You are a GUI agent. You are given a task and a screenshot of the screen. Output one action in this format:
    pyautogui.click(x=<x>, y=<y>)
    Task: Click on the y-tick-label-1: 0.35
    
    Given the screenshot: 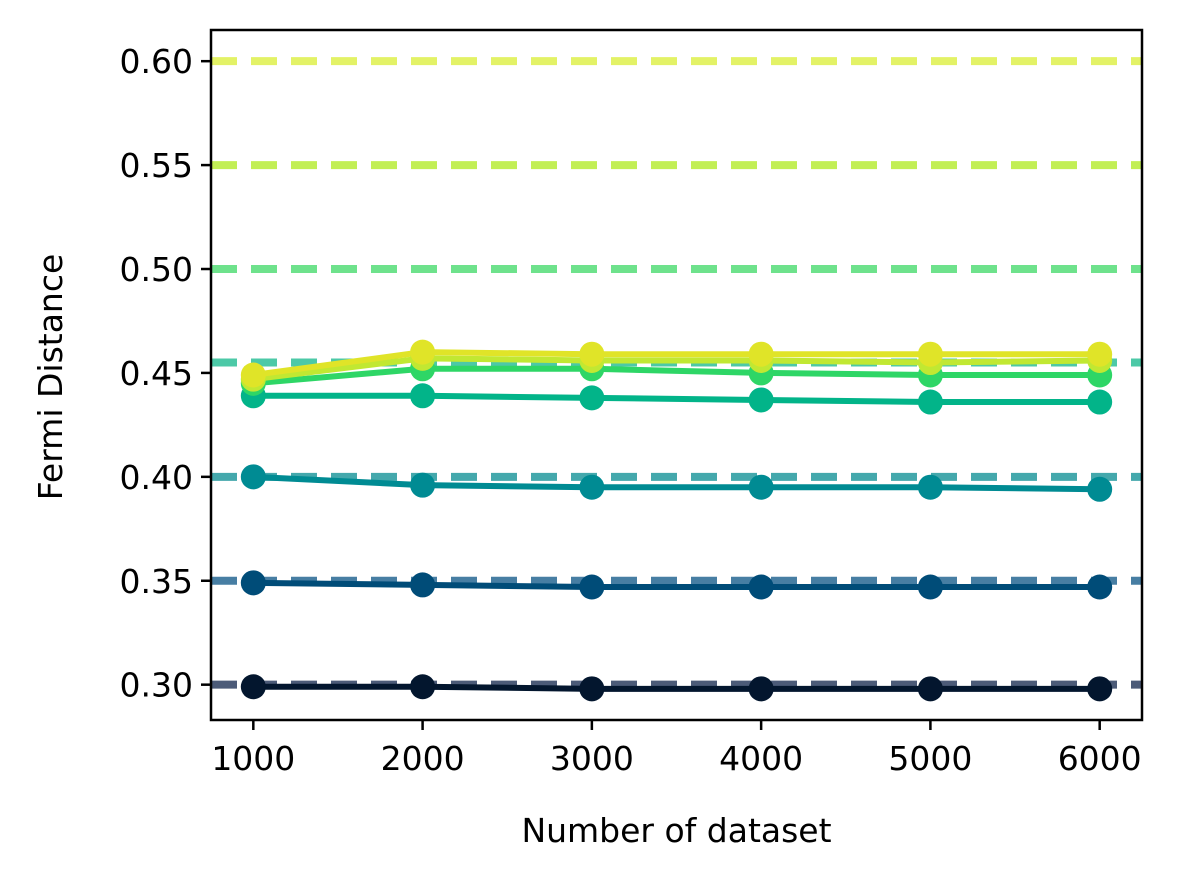 What is the action you would take?
    pyautogui.click(x=156, y=581)
    